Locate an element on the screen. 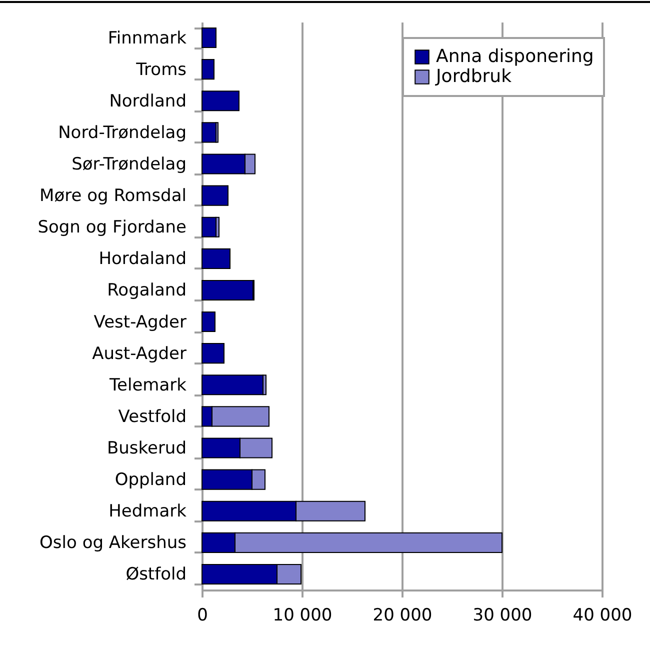 The image size is (650, 648). y-tick-label: Hedmark is located at coordinates (147, 512).